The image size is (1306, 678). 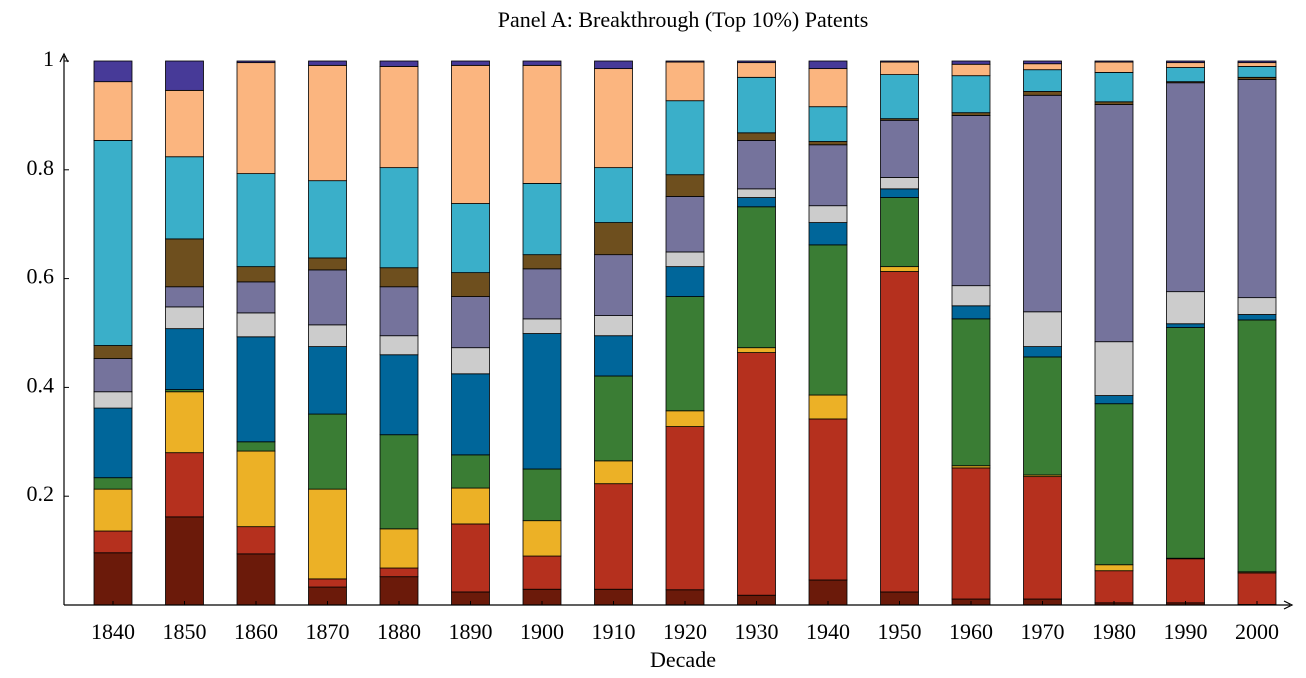 I want to click on y-tick-label: 0.6, so click(x=41, y=276).